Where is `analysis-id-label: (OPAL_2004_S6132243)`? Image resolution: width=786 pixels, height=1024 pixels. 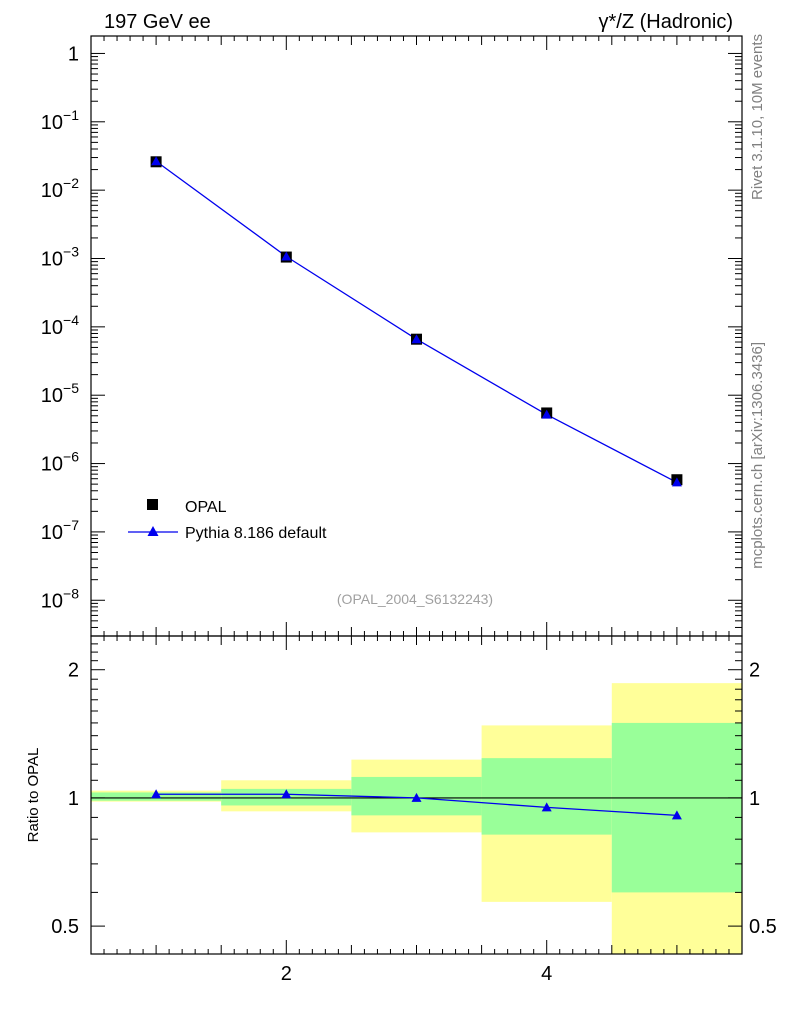 analysis-id-label: (OPAL_2004_S6132243) is located at coordinates (415, 599).